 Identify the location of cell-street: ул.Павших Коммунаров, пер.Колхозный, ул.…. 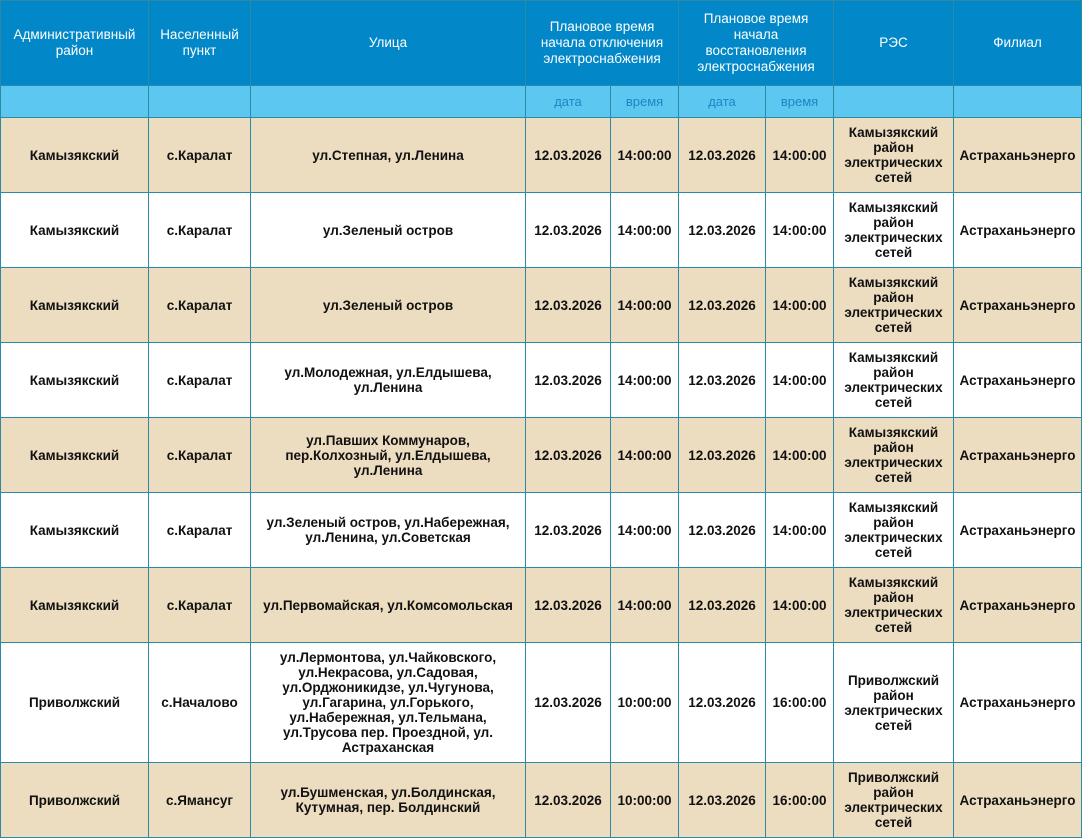
(388, 455).